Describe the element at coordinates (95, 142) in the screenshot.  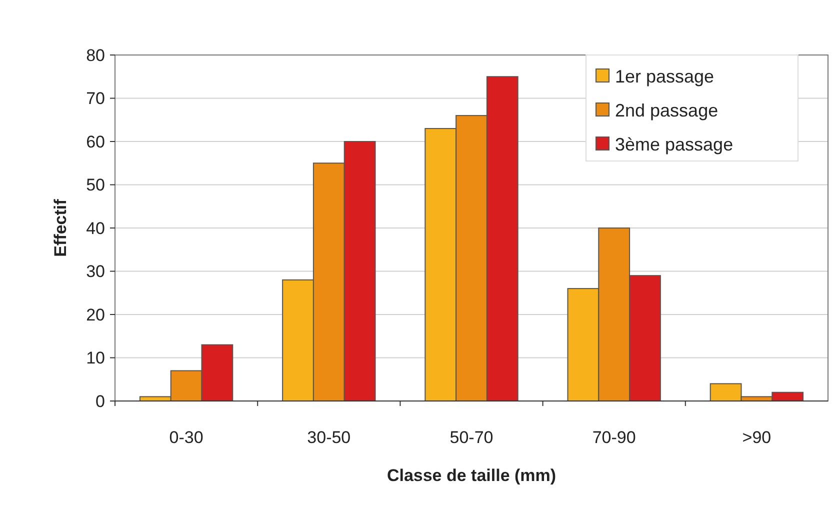
I see `y-tick-label: 60` at that location.